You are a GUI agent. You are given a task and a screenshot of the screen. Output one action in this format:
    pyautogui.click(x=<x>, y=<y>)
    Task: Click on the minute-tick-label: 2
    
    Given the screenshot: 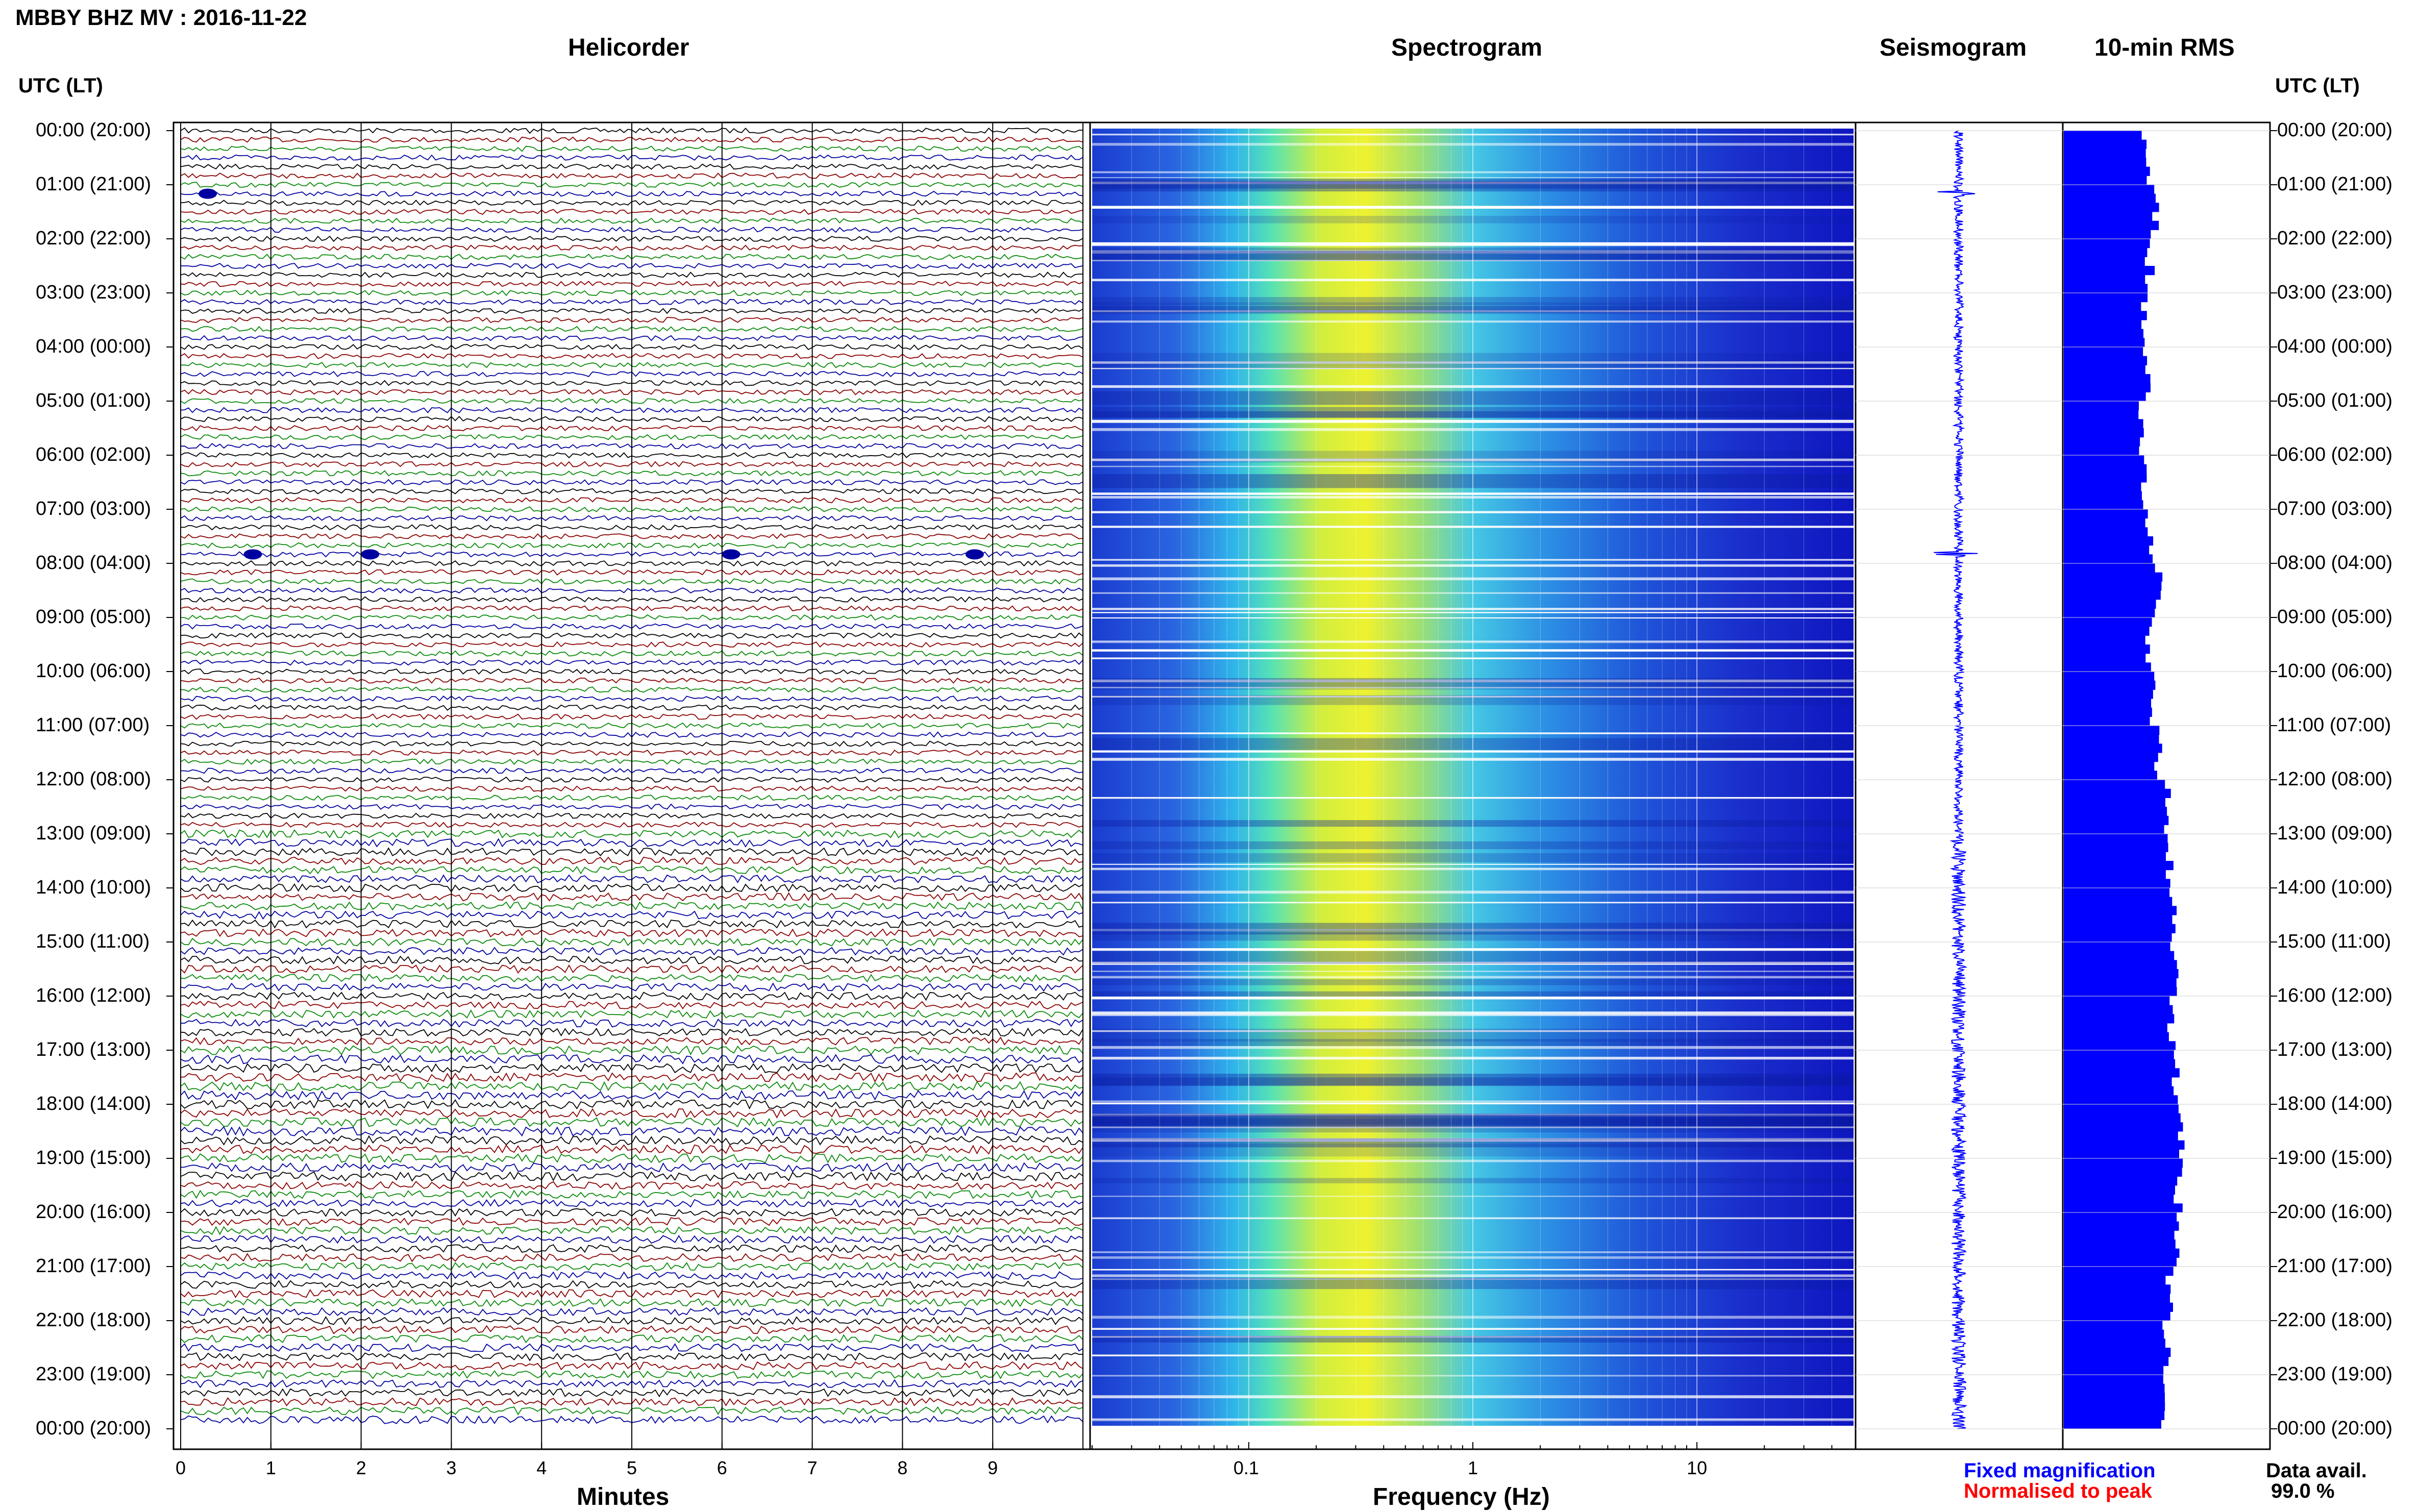 What is the action you would take?
    pyautogui.click(x=361, y=1467)
    